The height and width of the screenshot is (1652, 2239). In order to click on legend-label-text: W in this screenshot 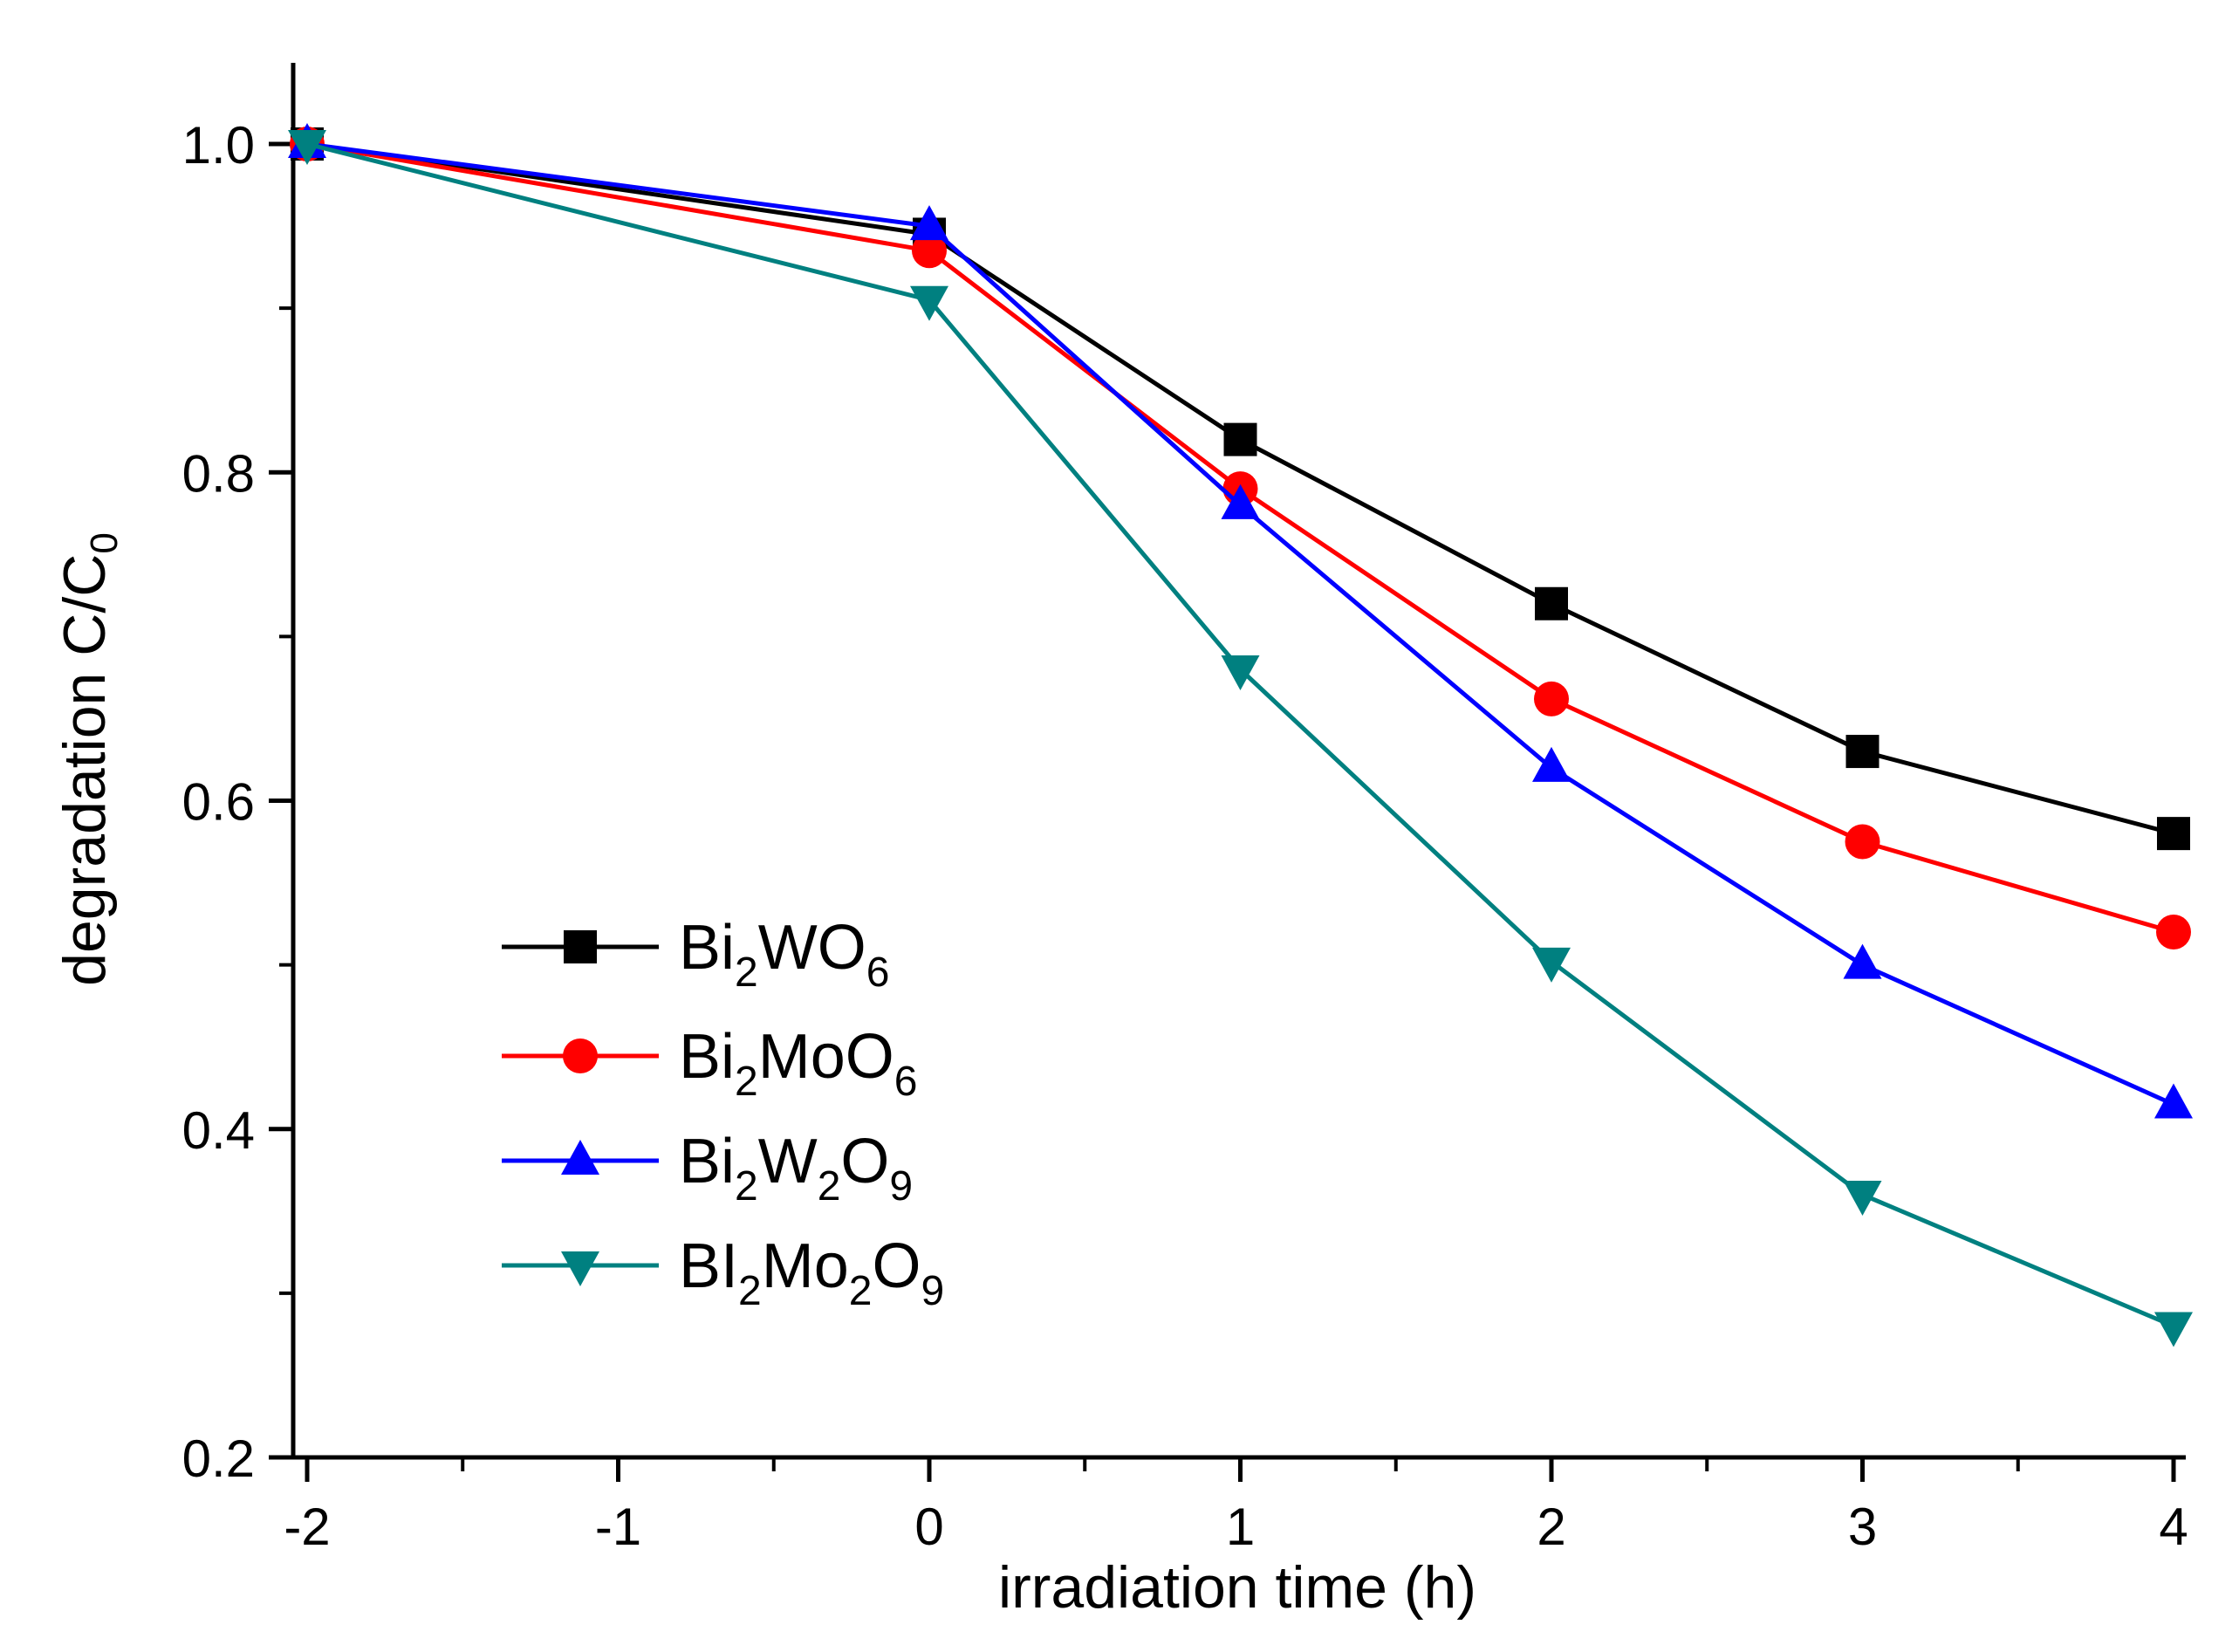, I will do `click(788, 1161)`.